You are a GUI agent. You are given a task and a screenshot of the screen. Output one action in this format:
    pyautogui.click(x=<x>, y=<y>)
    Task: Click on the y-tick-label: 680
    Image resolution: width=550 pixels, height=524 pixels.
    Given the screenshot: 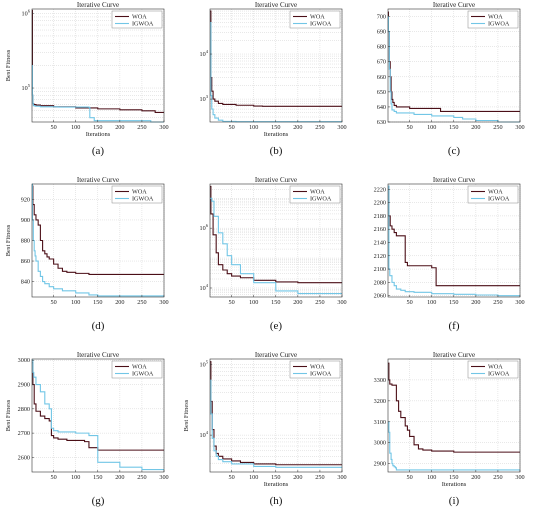 What is the action you would take?
    pyautogui.click(x=381, y=47)
    